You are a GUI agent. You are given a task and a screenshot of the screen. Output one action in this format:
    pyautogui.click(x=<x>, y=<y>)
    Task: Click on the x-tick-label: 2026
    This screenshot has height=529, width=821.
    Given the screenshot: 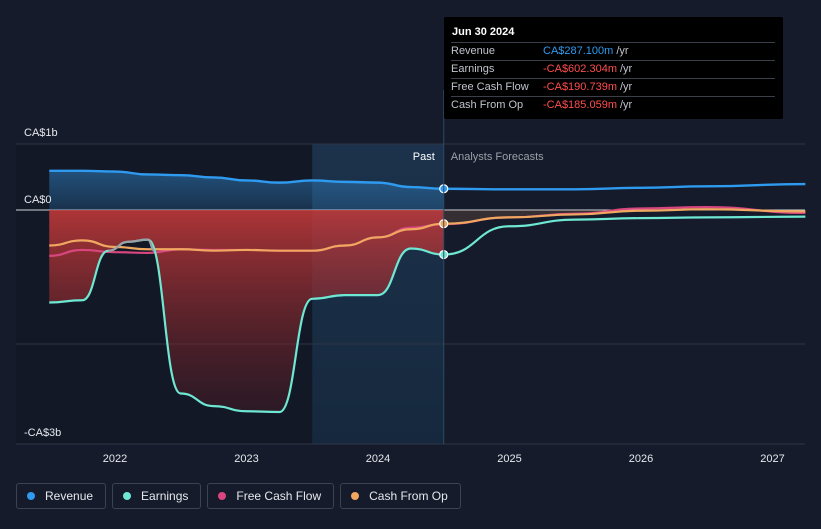 What is the action you would take?
    pyautogui.click(x=641, y=459)
    